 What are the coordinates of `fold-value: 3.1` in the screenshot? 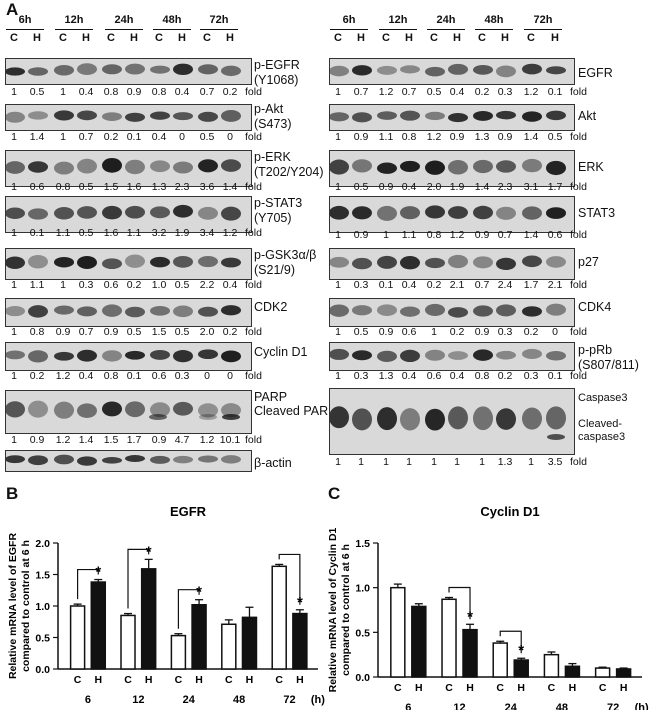 It's located at (531, 187).